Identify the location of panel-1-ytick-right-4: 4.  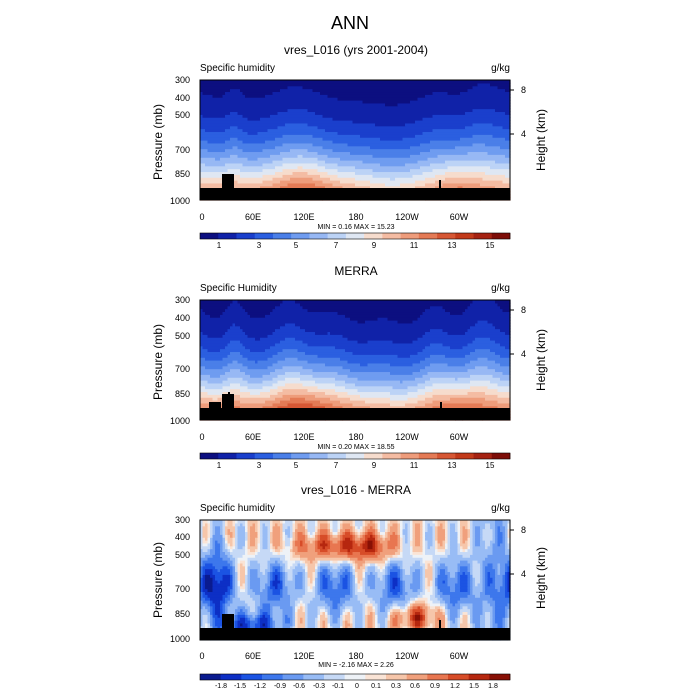
(523, 134).